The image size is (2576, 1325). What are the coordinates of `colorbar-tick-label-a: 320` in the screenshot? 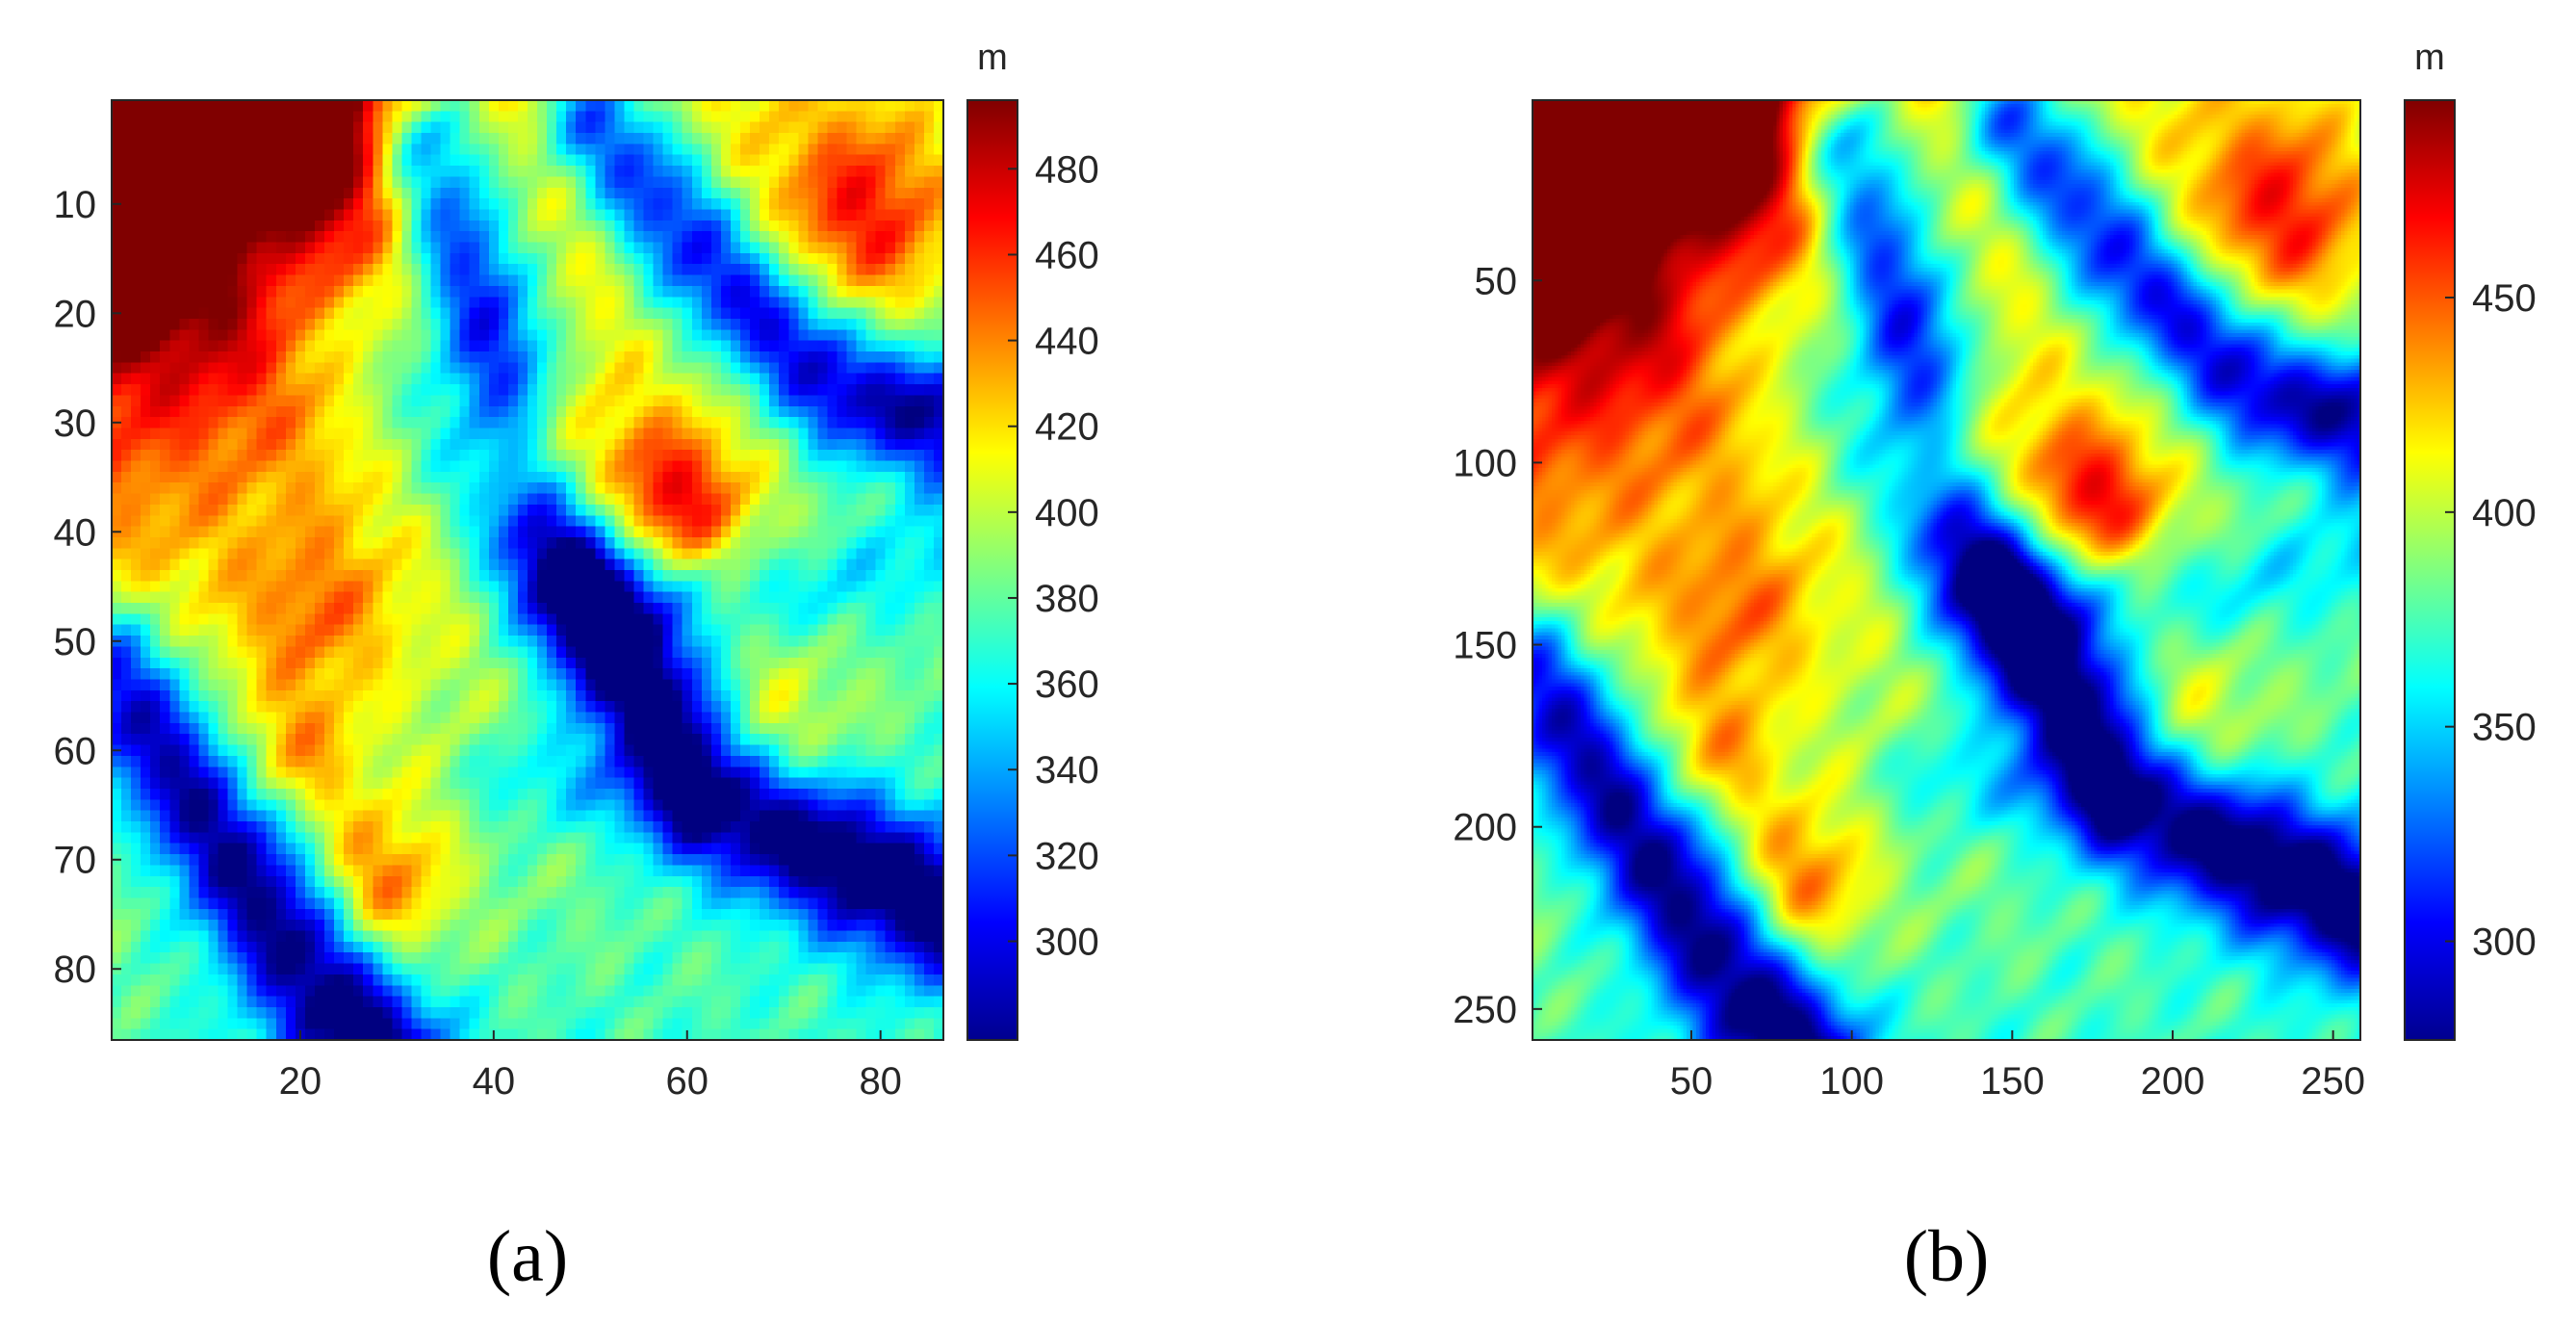 It's located at (1067, 856).